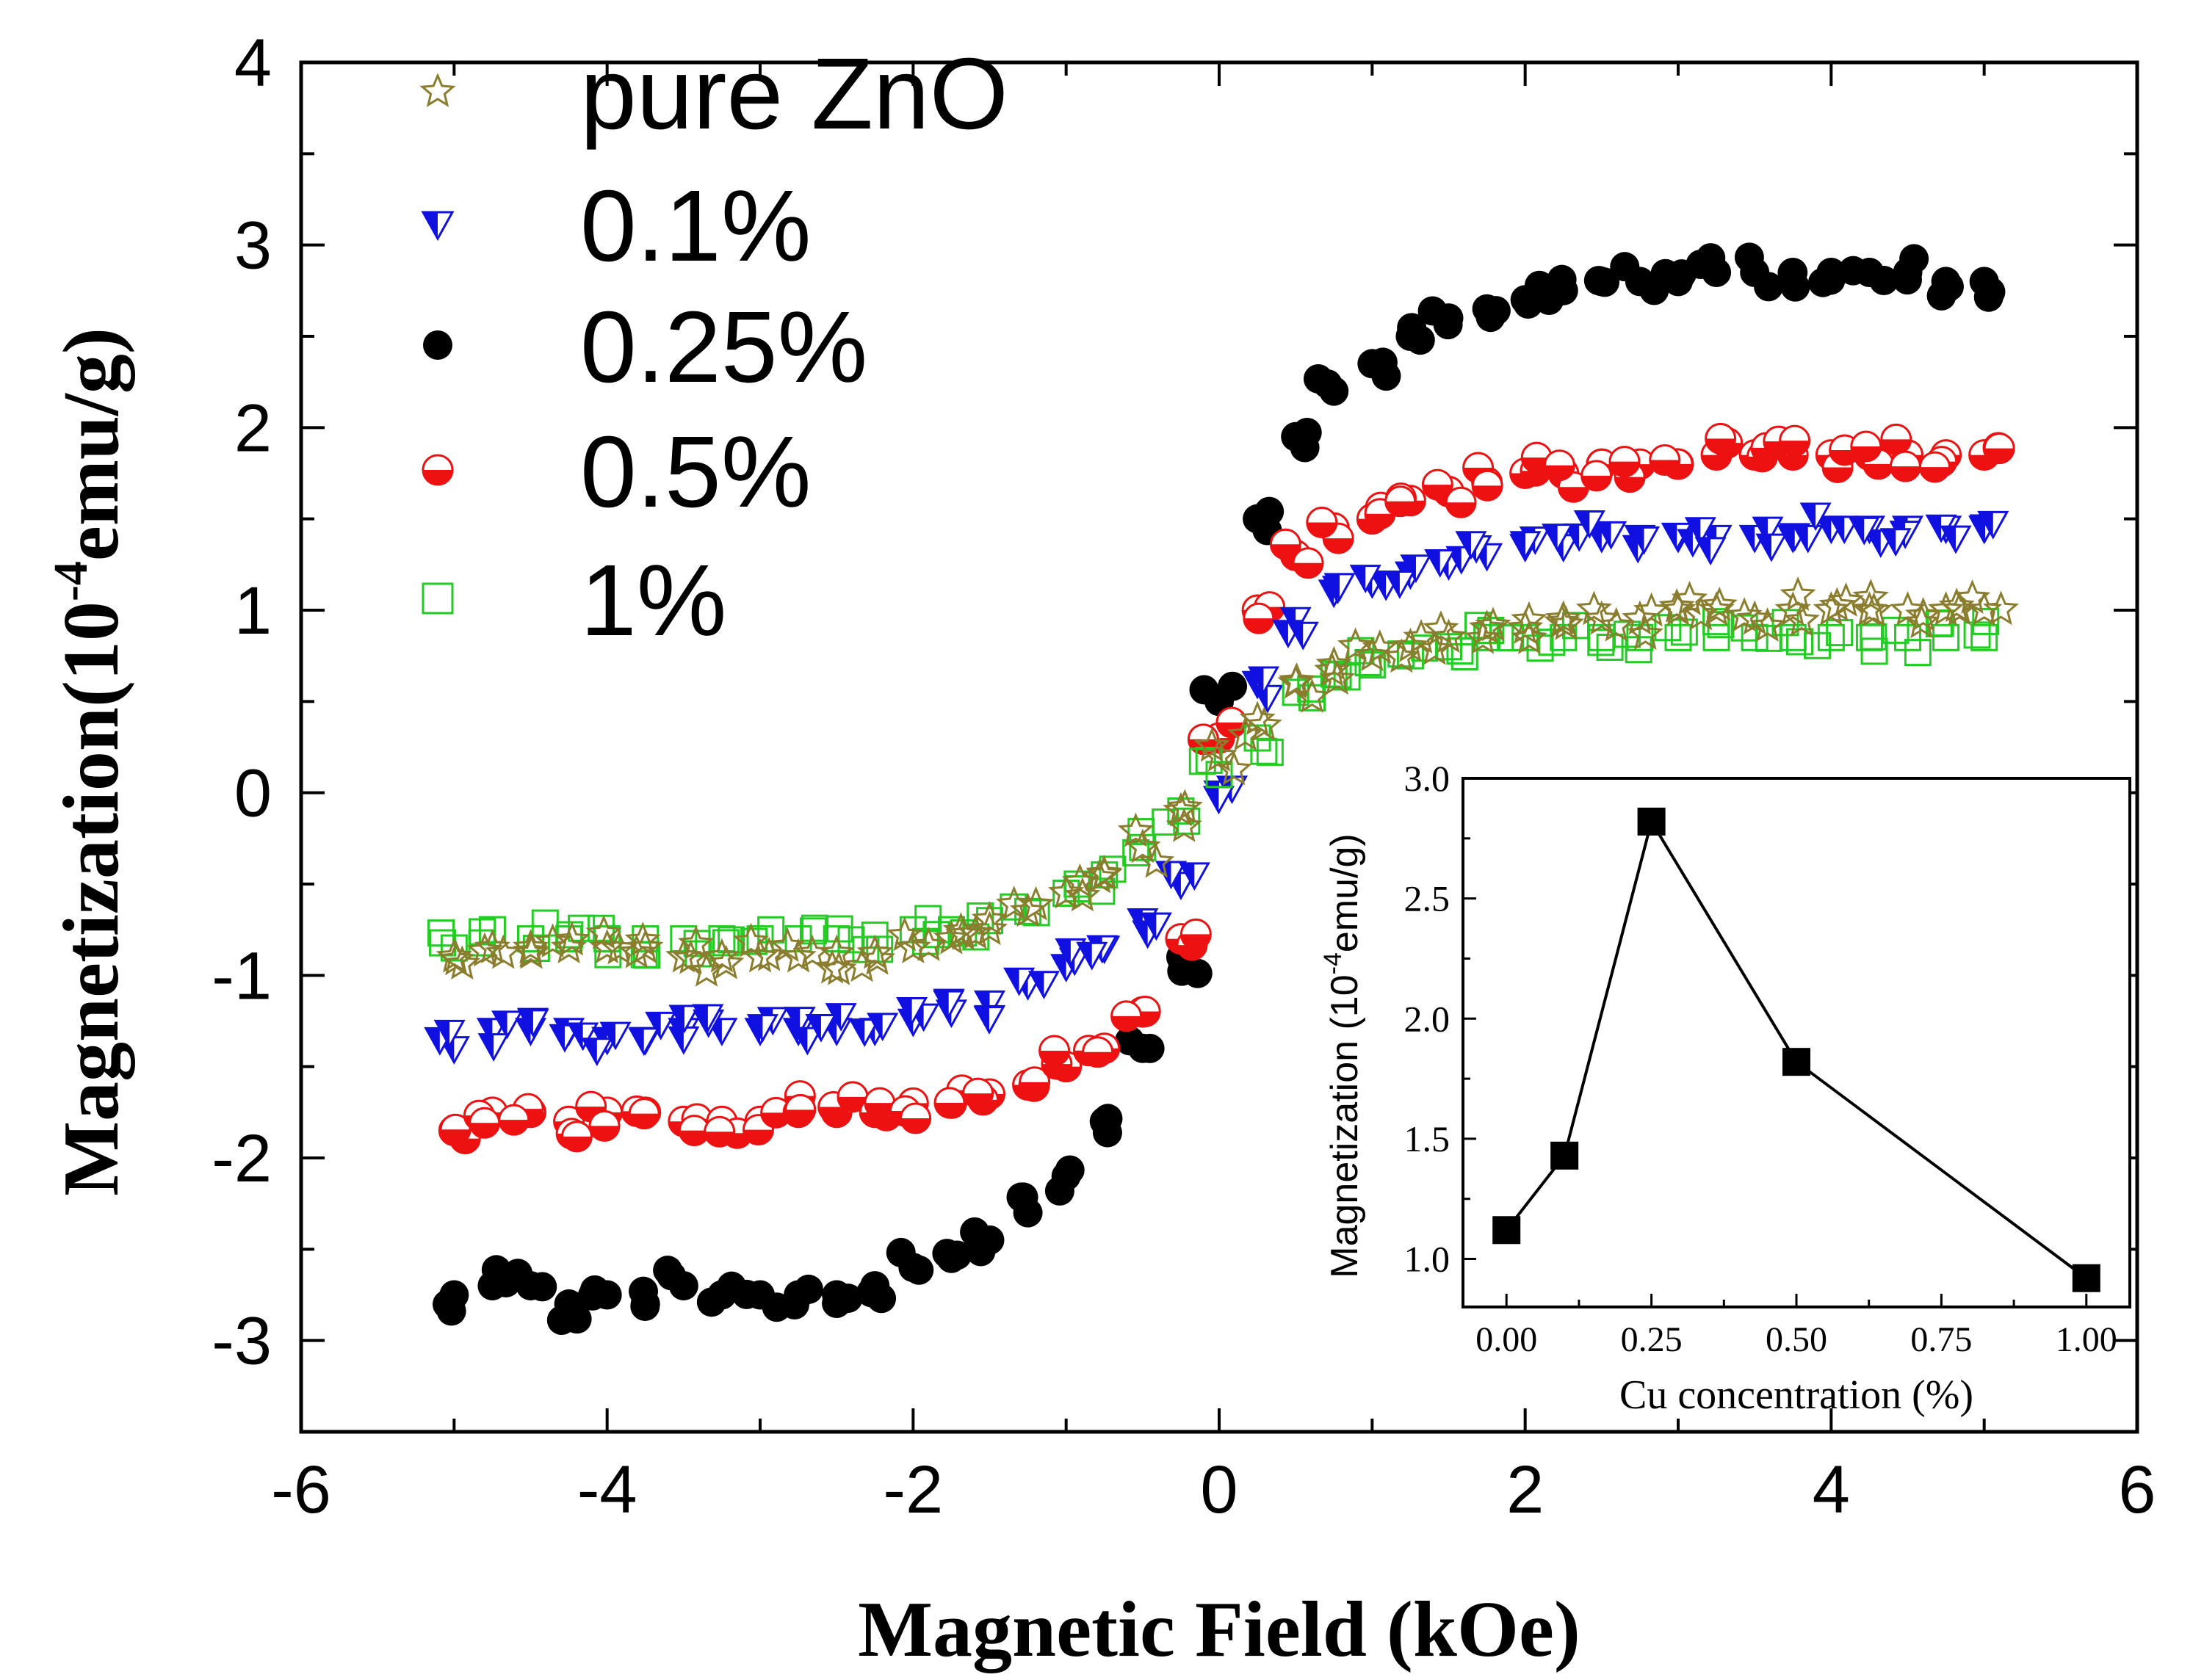  I want to click on inset-x-tick-label: 0.75, so click(1941, 1340).